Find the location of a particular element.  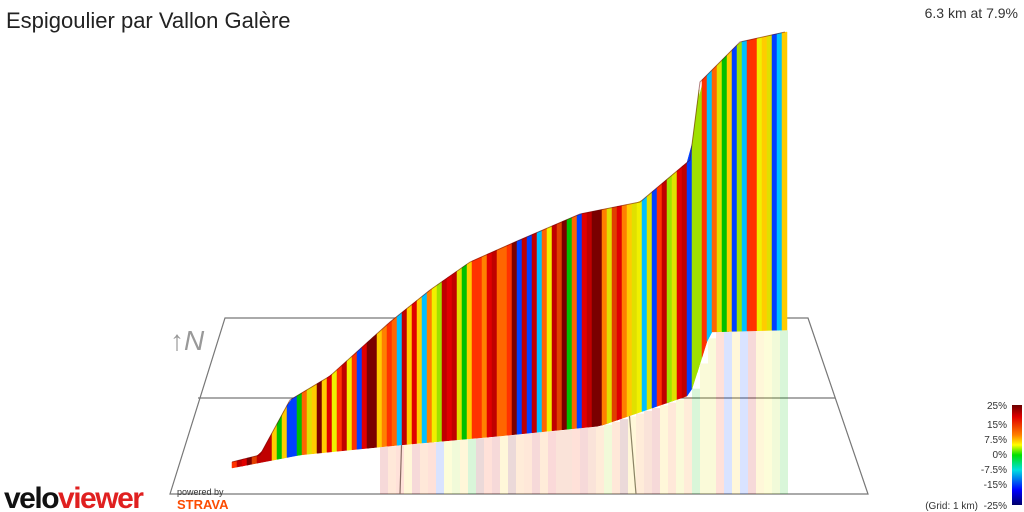

compass: ↑N is located at coordinates (187, 340).